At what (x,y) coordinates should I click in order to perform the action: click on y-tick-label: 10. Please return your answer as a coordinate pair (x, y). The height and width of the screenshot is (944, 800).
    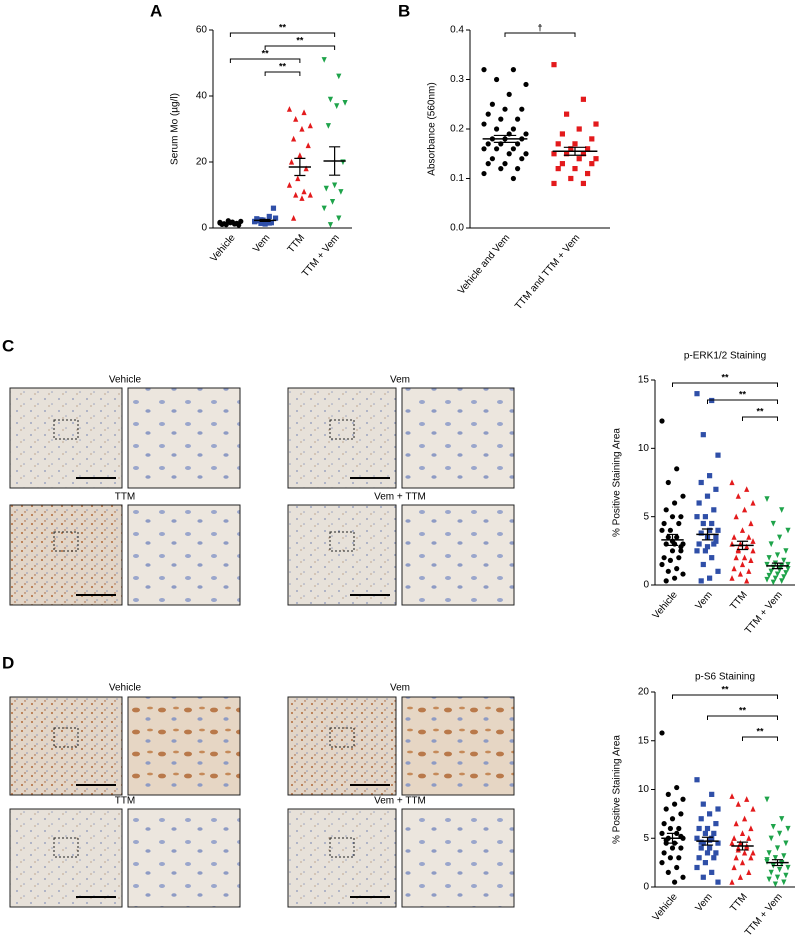
    Looking at the image, I should click on (644, 789).